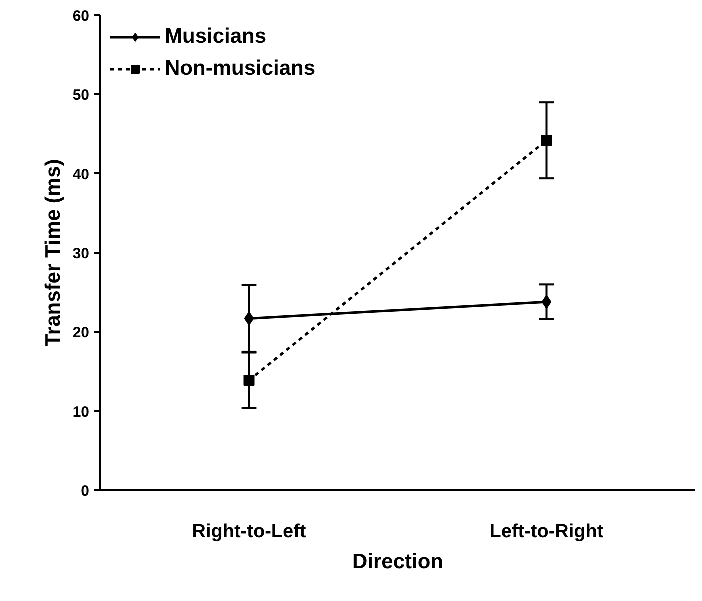 Image resolution: width=702 pixels, height=601 pixels. Describe the element at coordinates (81, 175) in the screenshot. I see `y-tick-label: 40` at that location.